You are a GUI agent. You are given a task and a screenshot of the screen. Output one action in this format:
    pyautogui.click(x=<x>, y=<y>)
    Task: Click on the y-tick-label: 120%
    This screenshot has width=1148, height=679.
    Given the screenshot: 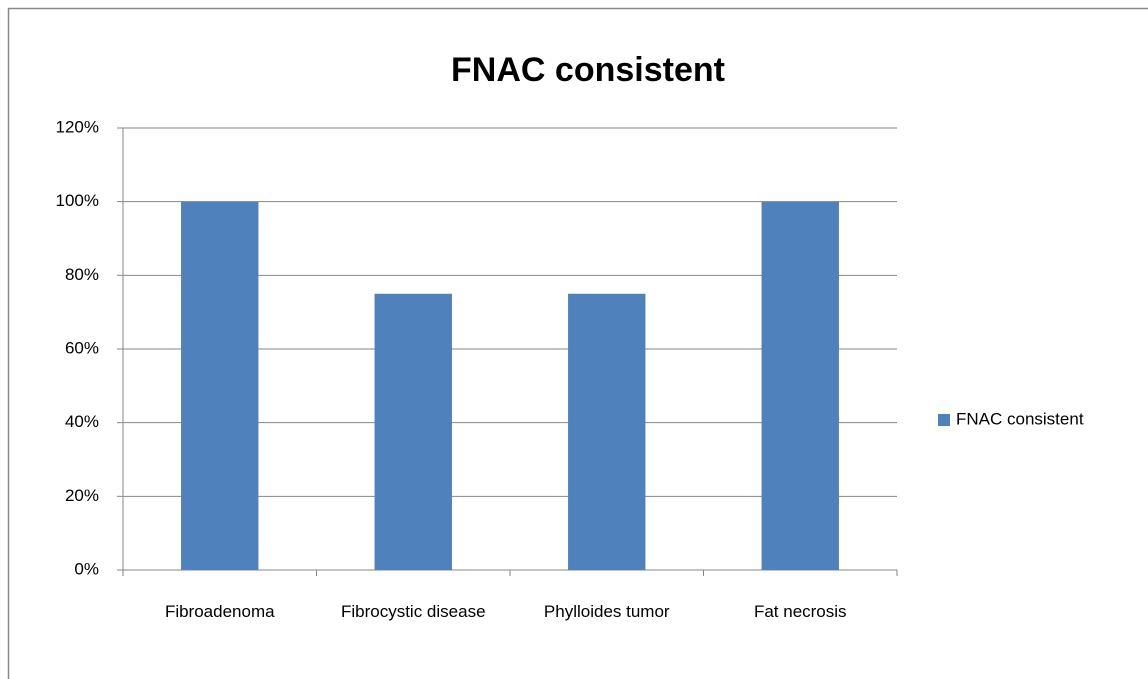 What is the action you would take?
    pyautogui.click(x=77, y=126)
    